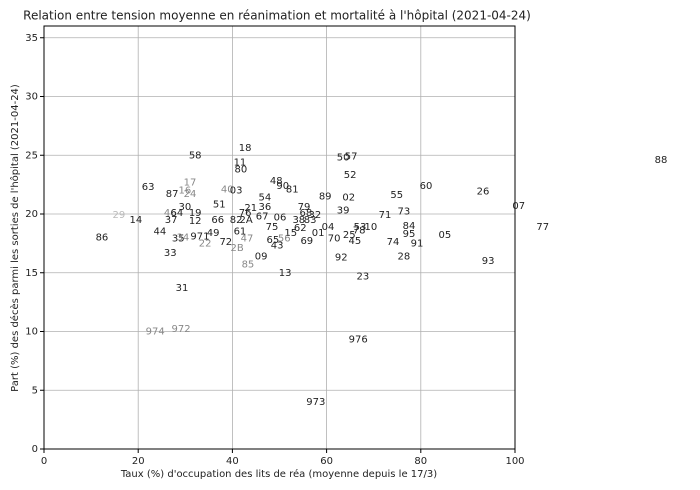 The width and height of the screenshot is (700, 490). I want to click on point-label: 45, so click(354, 241).